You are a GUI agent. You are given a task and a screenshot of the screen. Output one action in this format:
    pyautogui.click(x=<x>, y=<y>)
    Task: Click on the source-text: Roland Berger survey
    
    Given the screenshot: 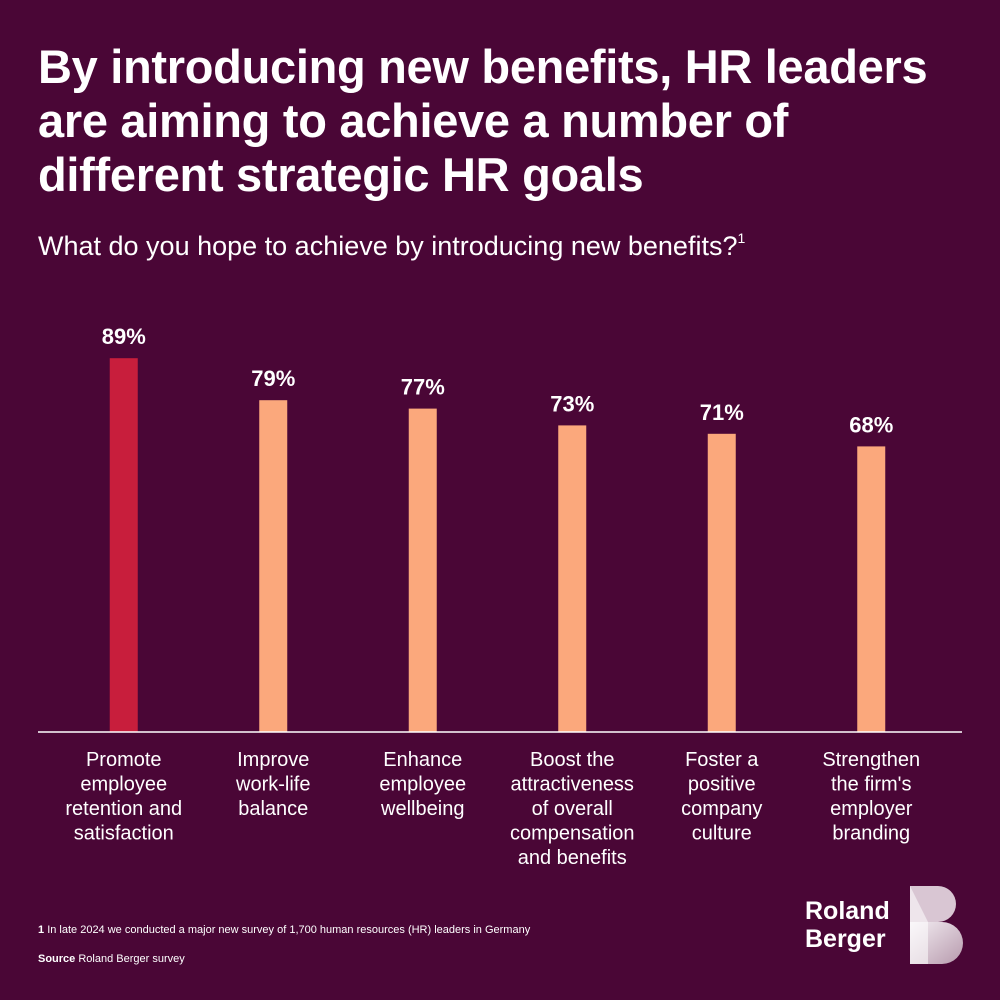 What is the action you would take?
    pyautogui.click(x=131, y=959)
    